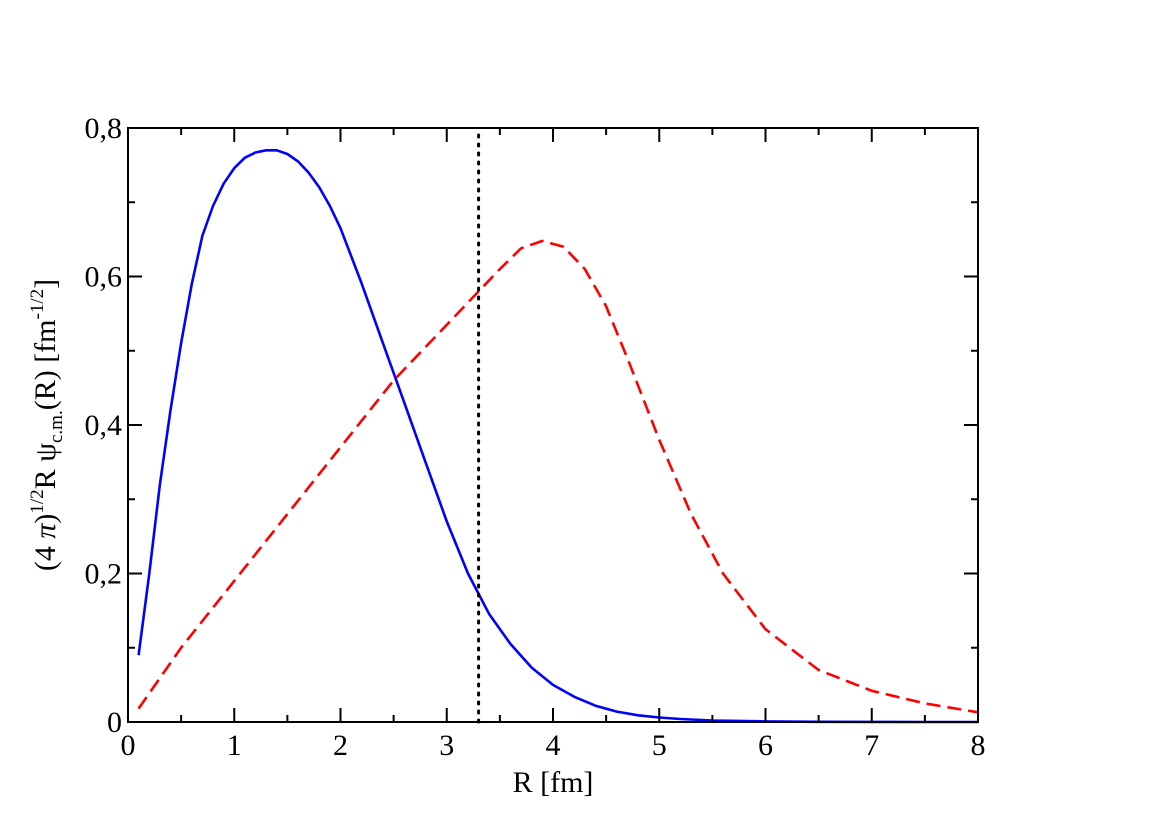 This screenshot has height=827, width=1170. What do you see at coordinates (978, 745) in the screenshot?
I see `x-tick-label-8: 8` at bounding box center [978, 745].